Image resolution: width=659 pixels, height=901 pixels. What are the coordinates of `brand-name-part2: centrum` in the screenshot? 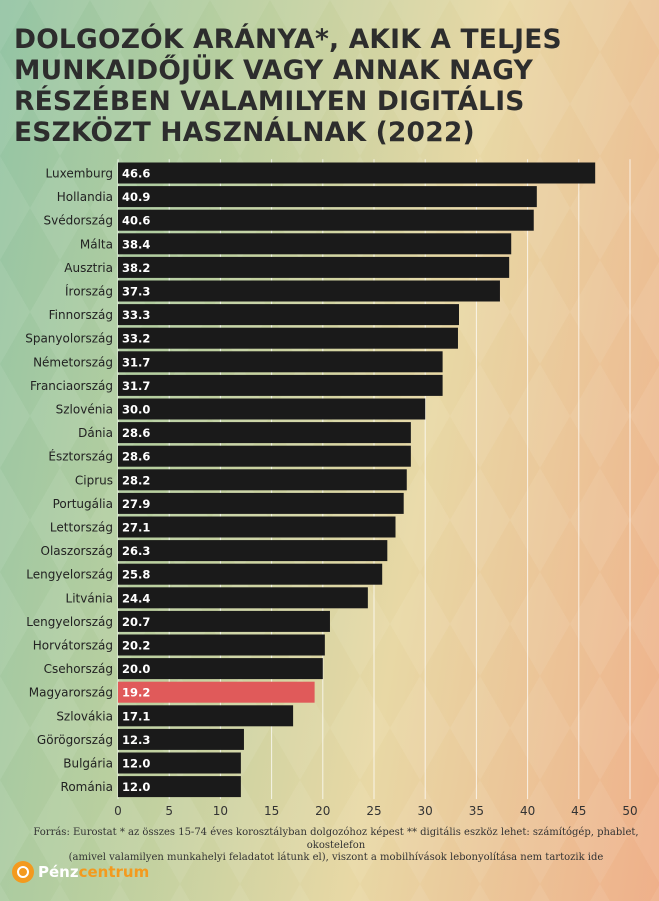 It's located at (114, 872).